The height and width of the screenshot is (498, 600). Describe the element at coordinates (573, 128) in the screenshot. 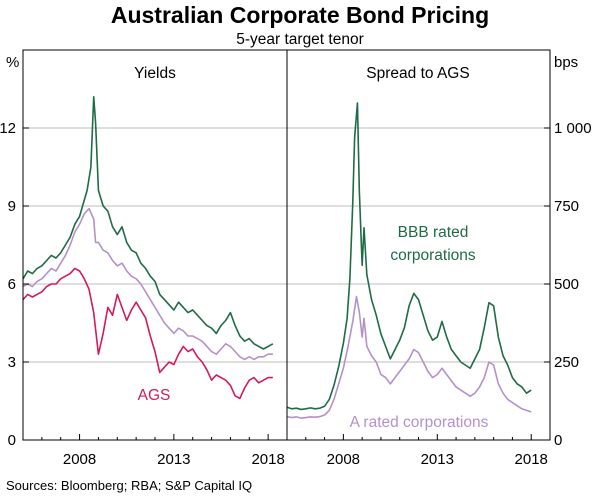

I see `right-tick-label: 1 000` at that location.